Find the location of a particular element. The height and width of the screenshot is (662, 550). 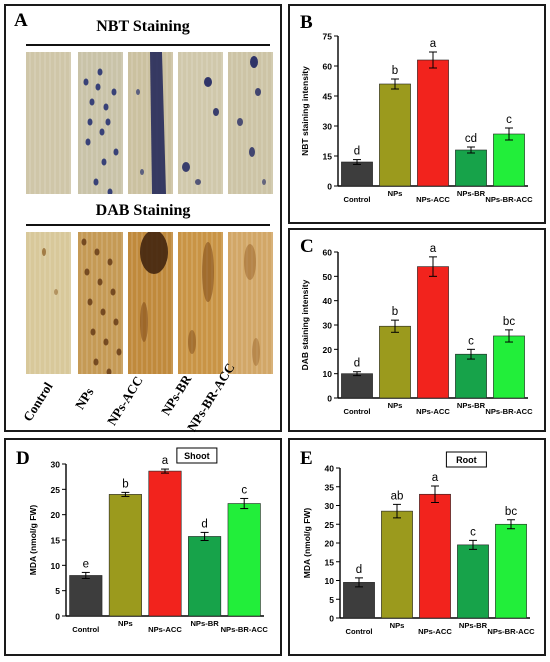

significance-letter: bc is located at coordinates (511, 512).